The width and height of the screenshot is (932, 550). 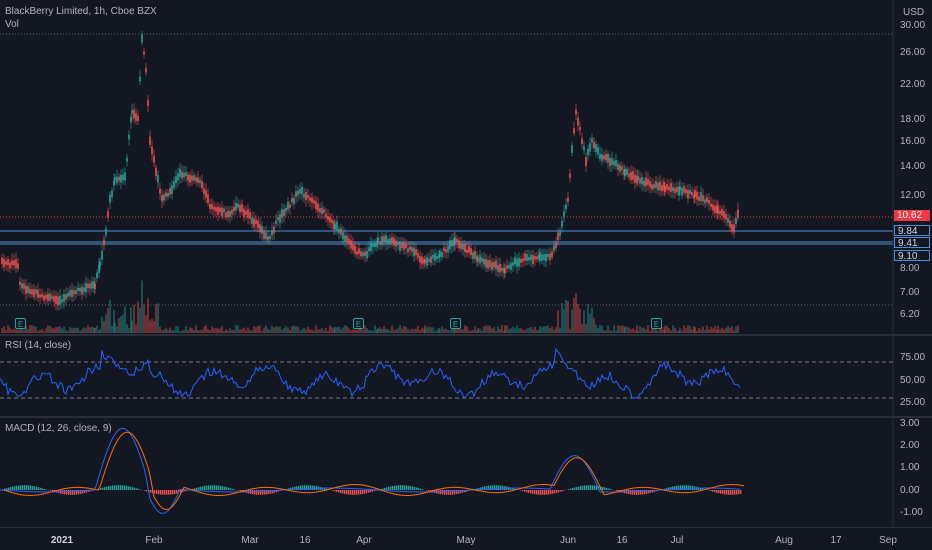 I want to click on price-tick: 18.00, so click(x=913, y=119).